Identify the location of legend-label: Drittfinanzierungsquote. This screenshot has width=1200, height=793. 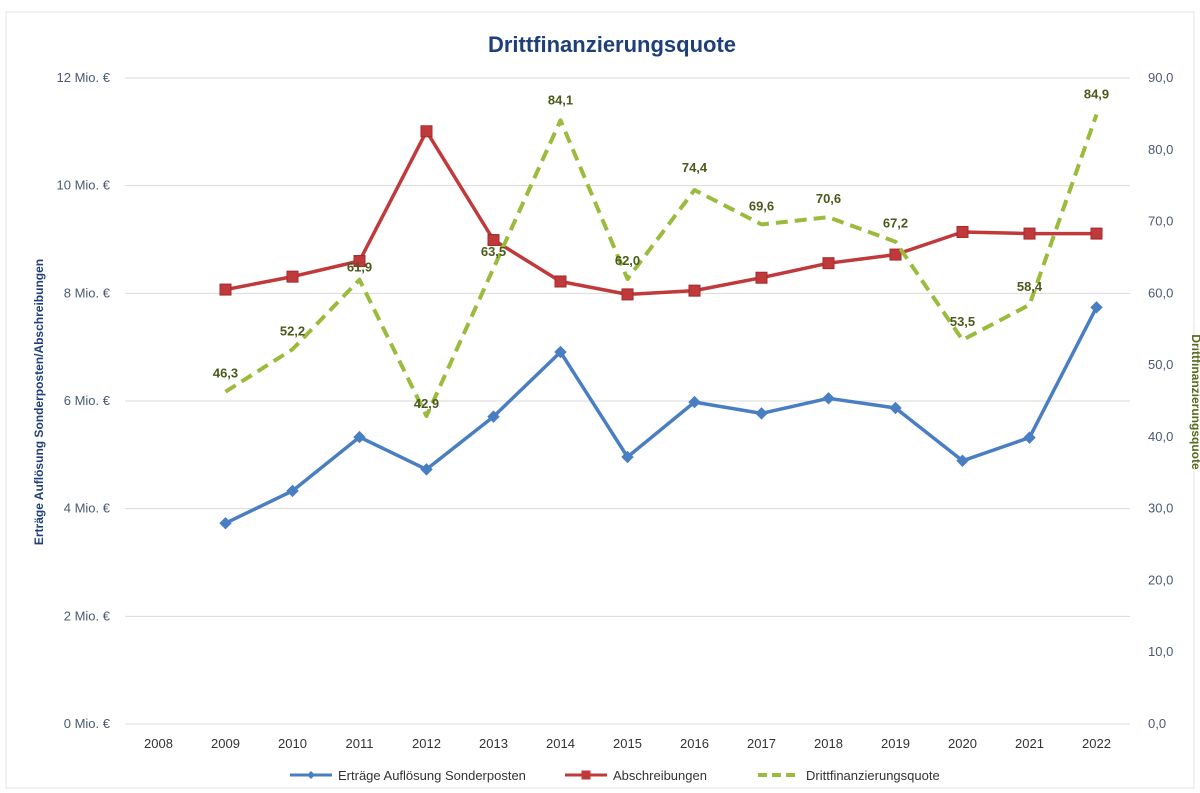
(873, 775).